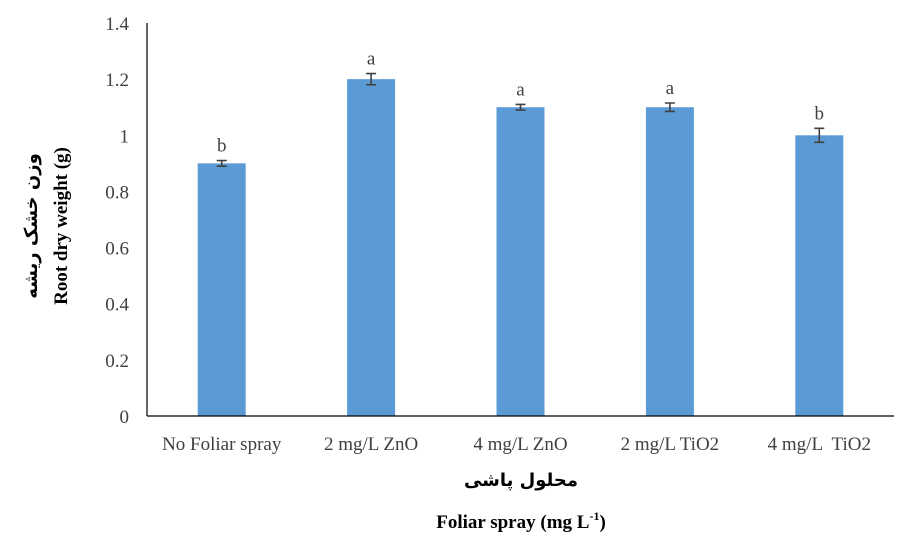  What do you see at coordinates (117, 24) in the screenshot?
I see `y-tick-label: 1.4` at bounding box center [117, 24].